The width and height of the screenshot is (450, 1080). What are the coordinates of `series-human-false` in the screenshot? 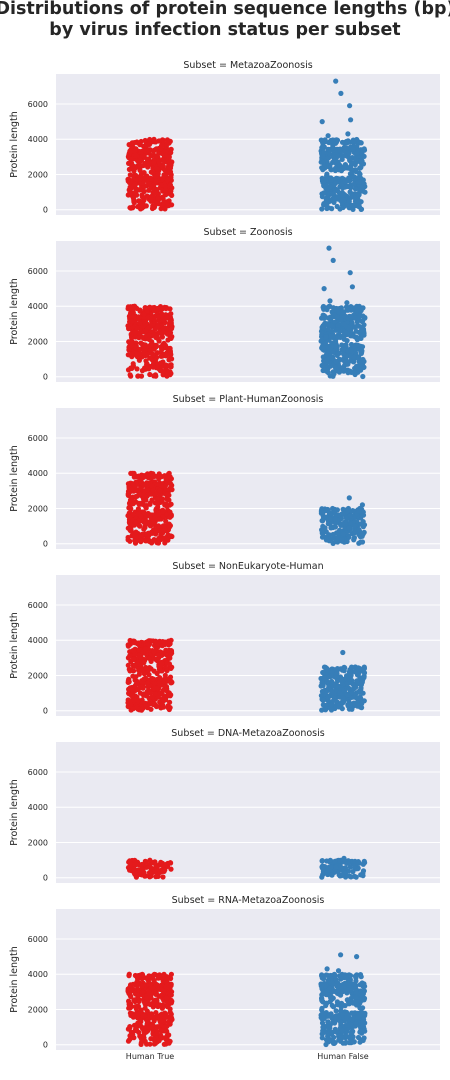 It's located at (343, 521).